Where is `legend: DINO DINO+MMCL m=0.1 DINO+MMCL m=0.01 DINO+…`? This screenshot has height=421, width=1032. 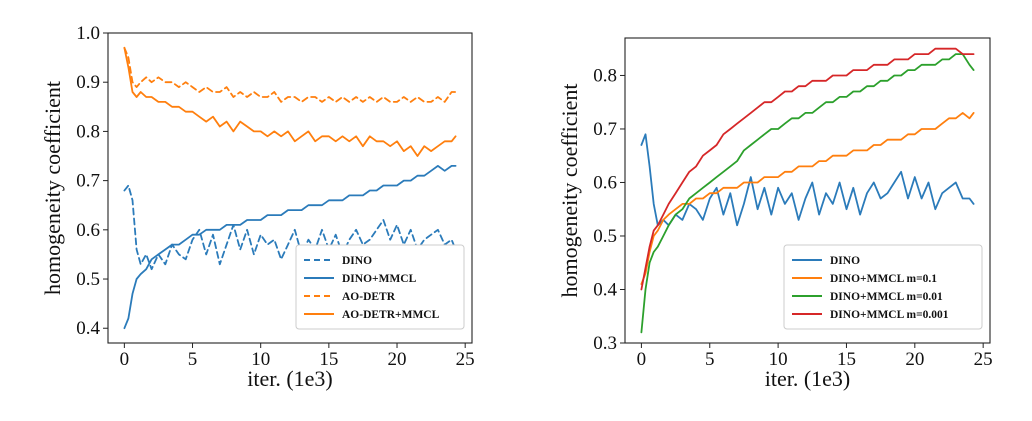
legend: DINO DINO+MMCL m=0.1 DINO+MMCL m=0.01 DINO+… is located at coordinates (883, 287).